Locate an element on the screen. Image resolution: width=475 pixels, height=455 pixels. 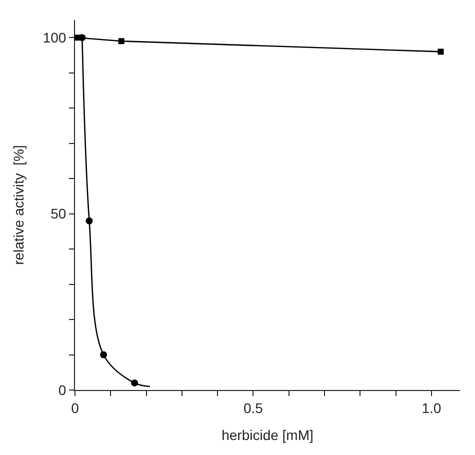
x-axis-title: herbicide [mM] is located at coordinates (268, 435).